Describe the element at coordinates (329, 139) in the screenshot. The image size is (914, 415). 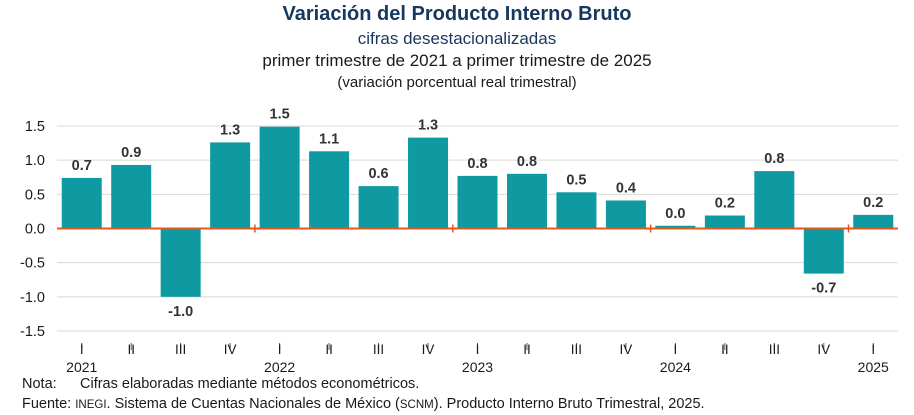
I see `data-label: 1.1` at that location.